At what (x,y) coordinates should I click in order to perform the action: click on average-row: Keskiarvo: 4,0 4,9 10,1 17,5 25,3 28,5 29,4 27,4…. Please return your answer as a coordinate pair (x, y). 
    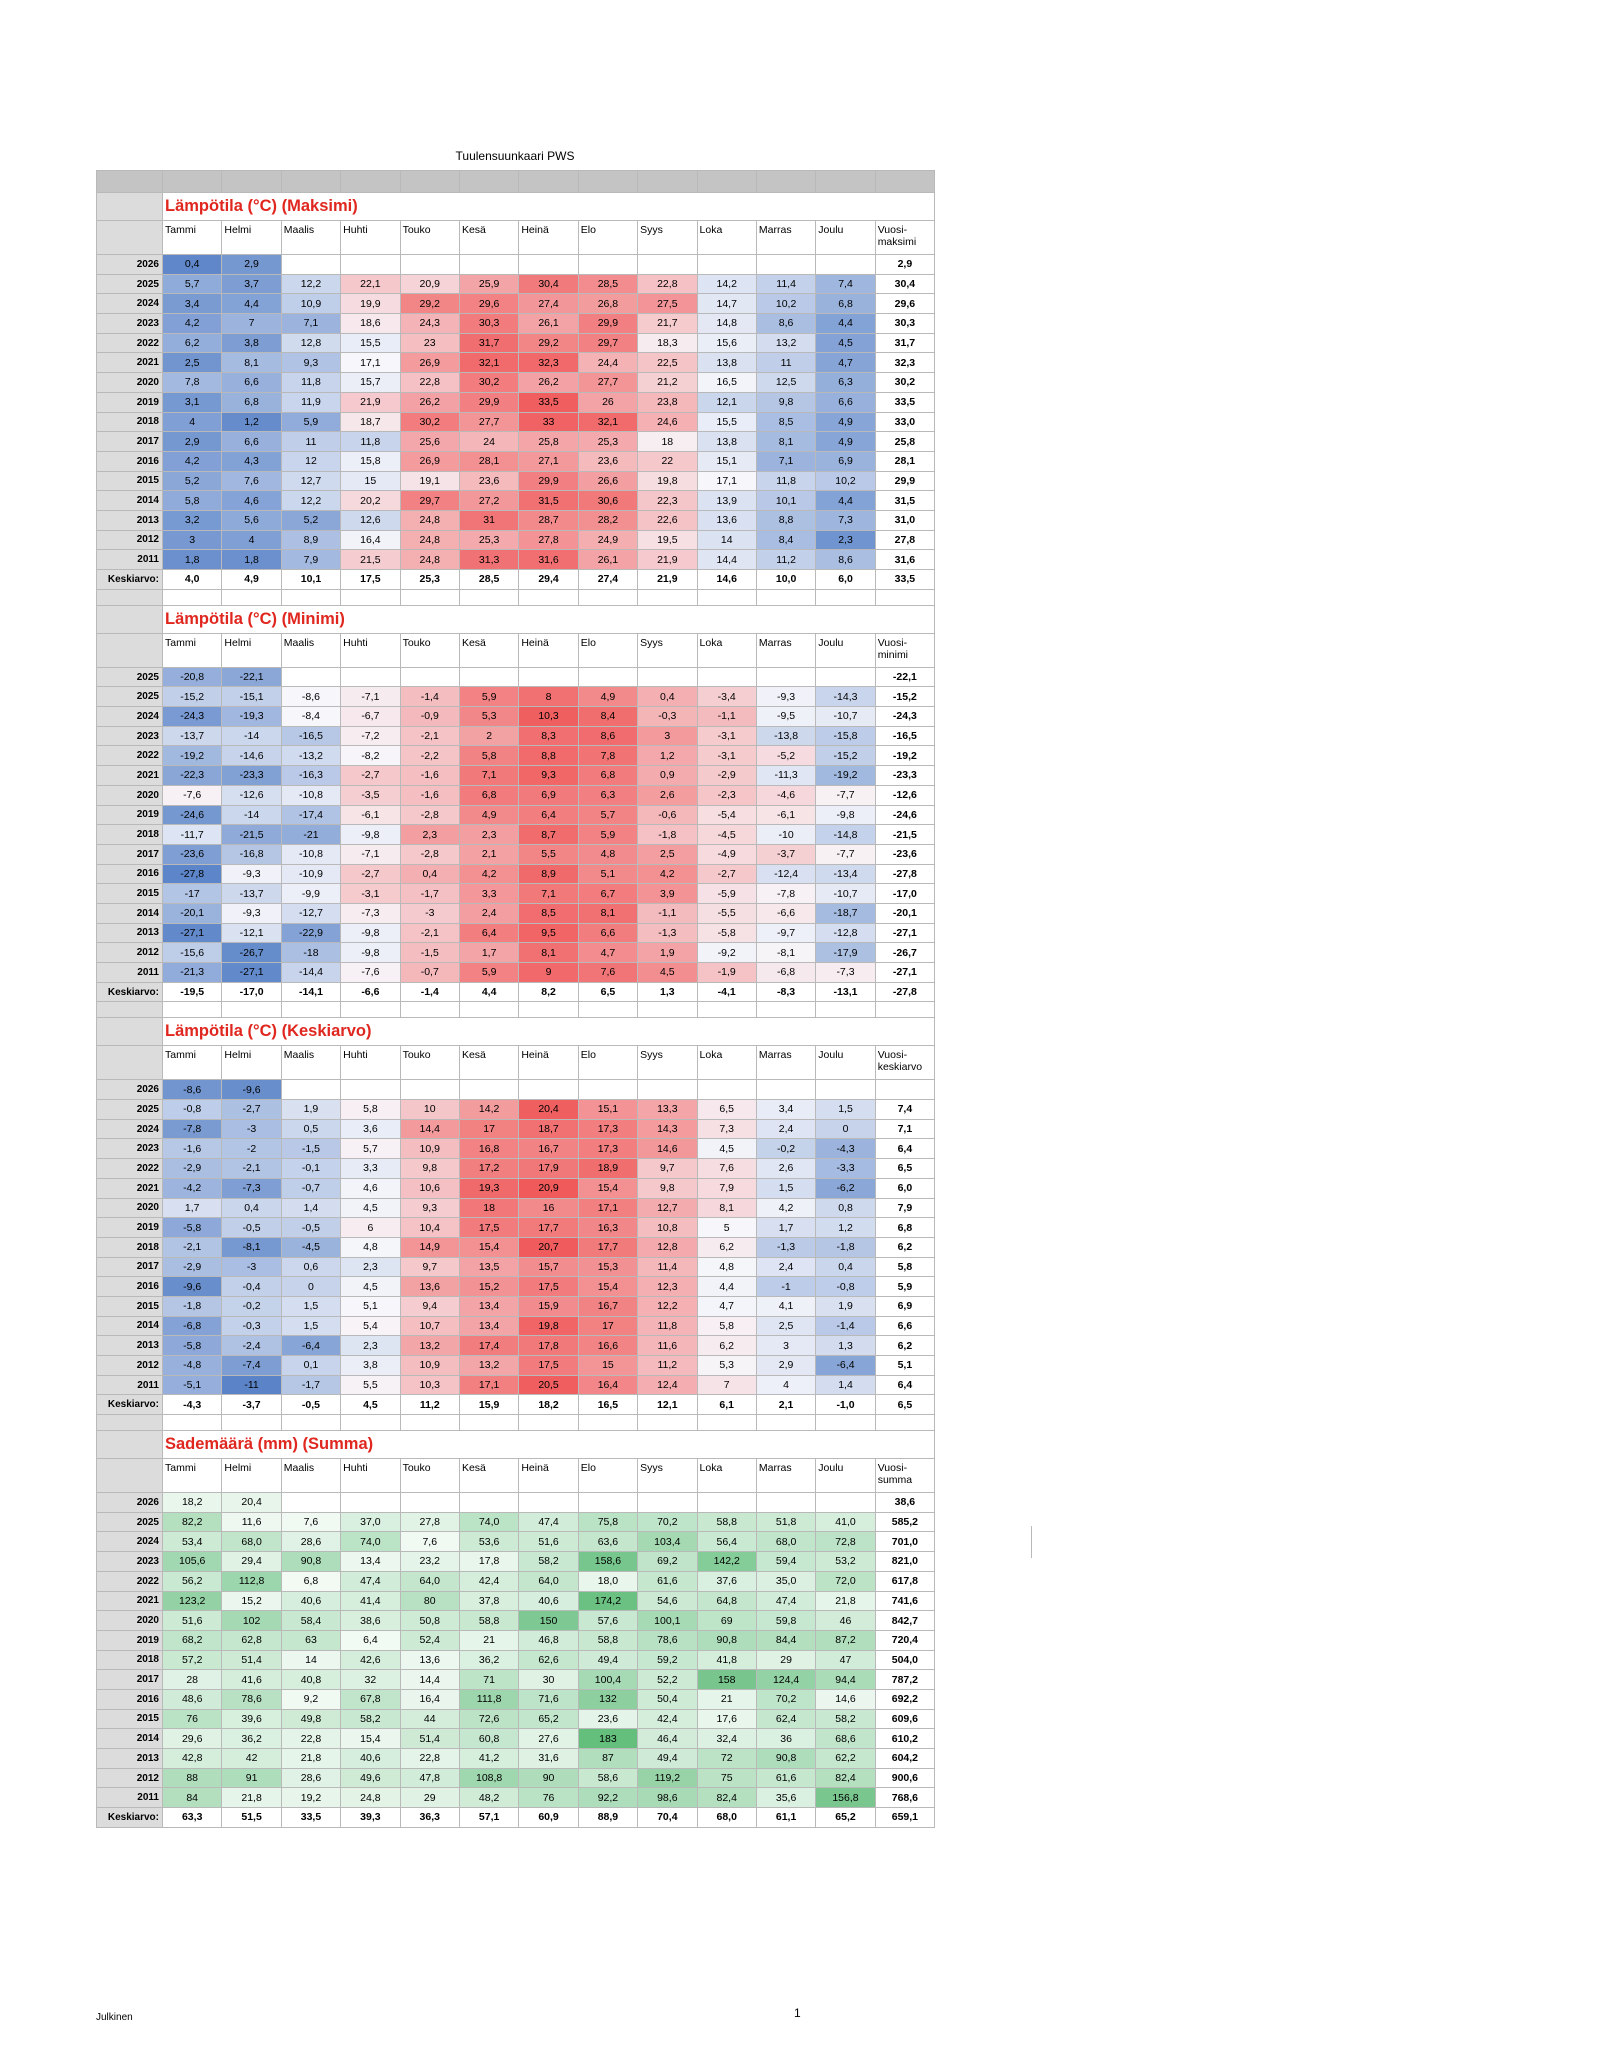
    Looking at the image, I should click on (516, 579).